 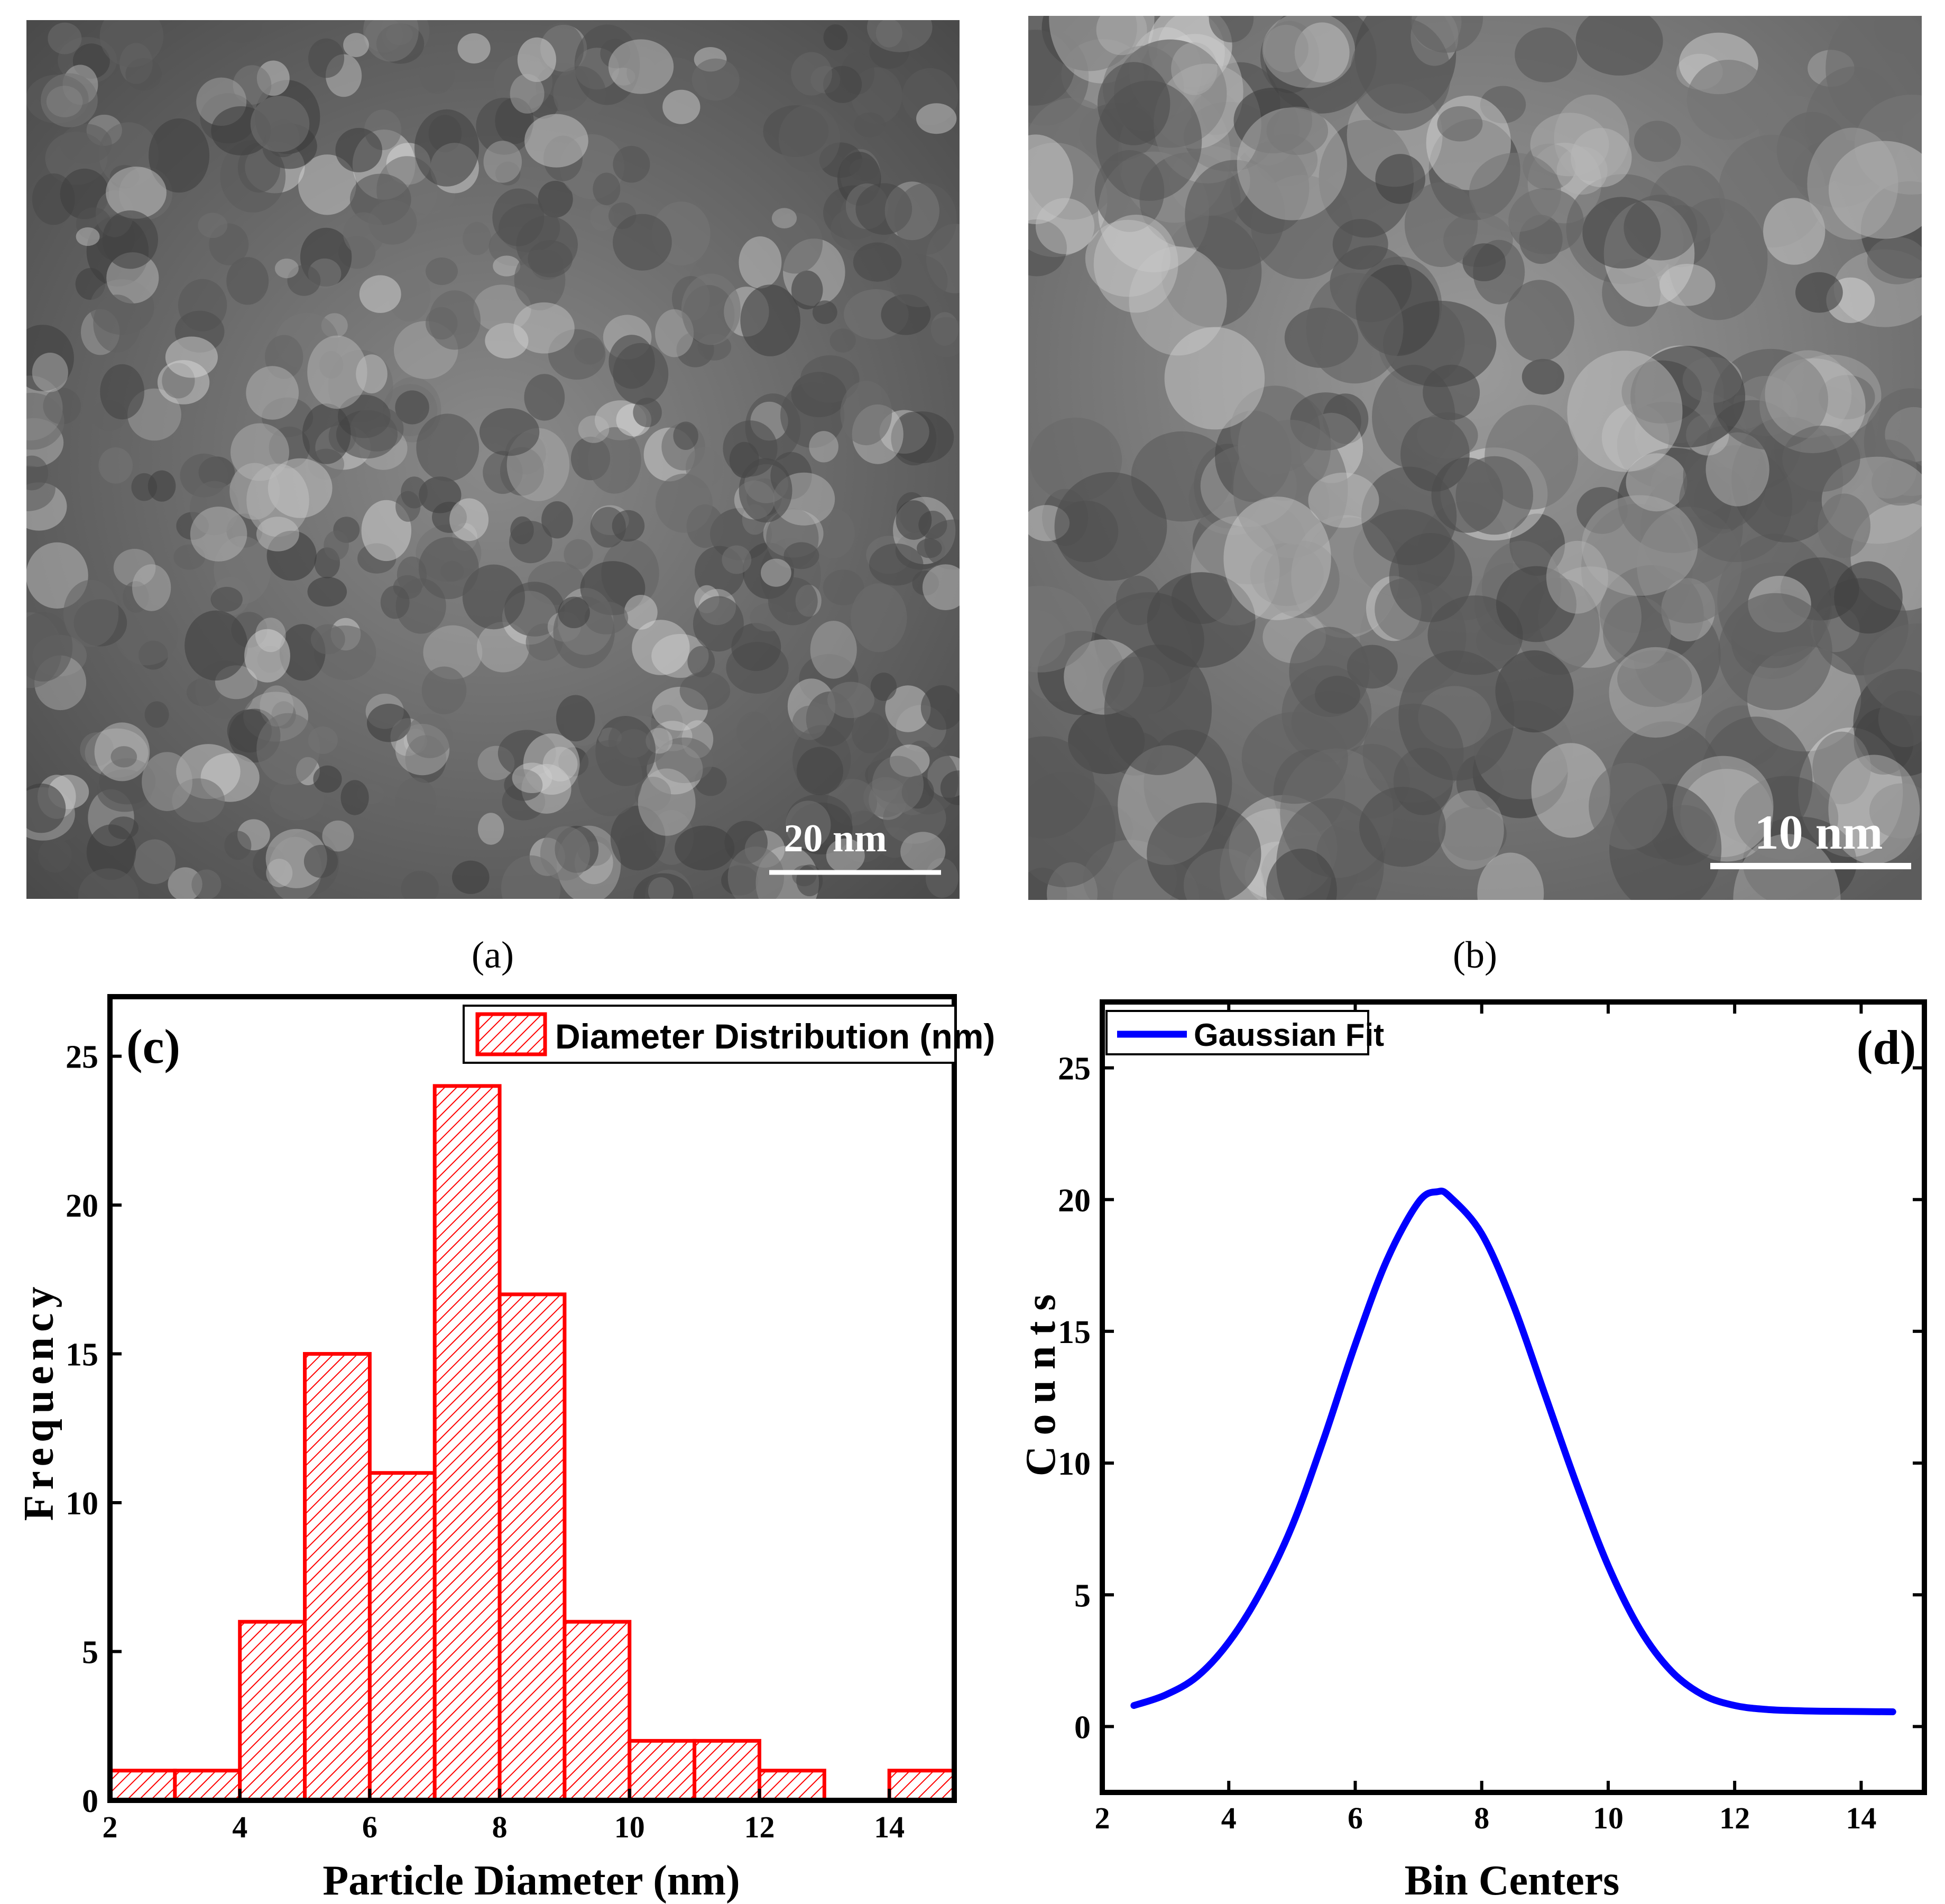 I want to click on gaussian-x-tick-label: 14, so click(x=1861, y=1818).